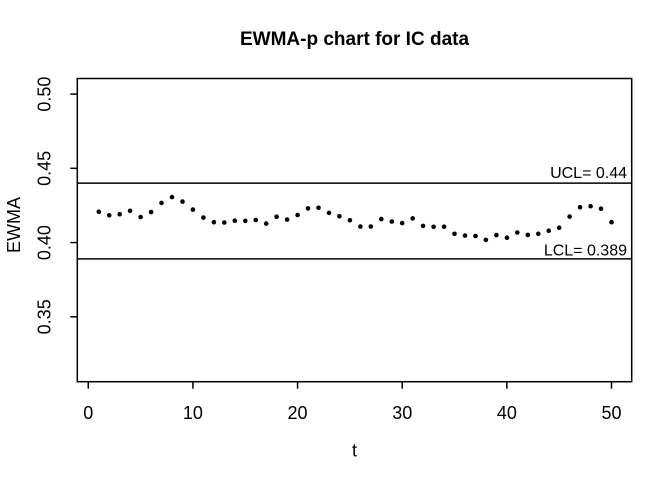 This screenshot has width=672, height=480. I want to click on lcl-label: LCL= 0.389, so click(585, 251).